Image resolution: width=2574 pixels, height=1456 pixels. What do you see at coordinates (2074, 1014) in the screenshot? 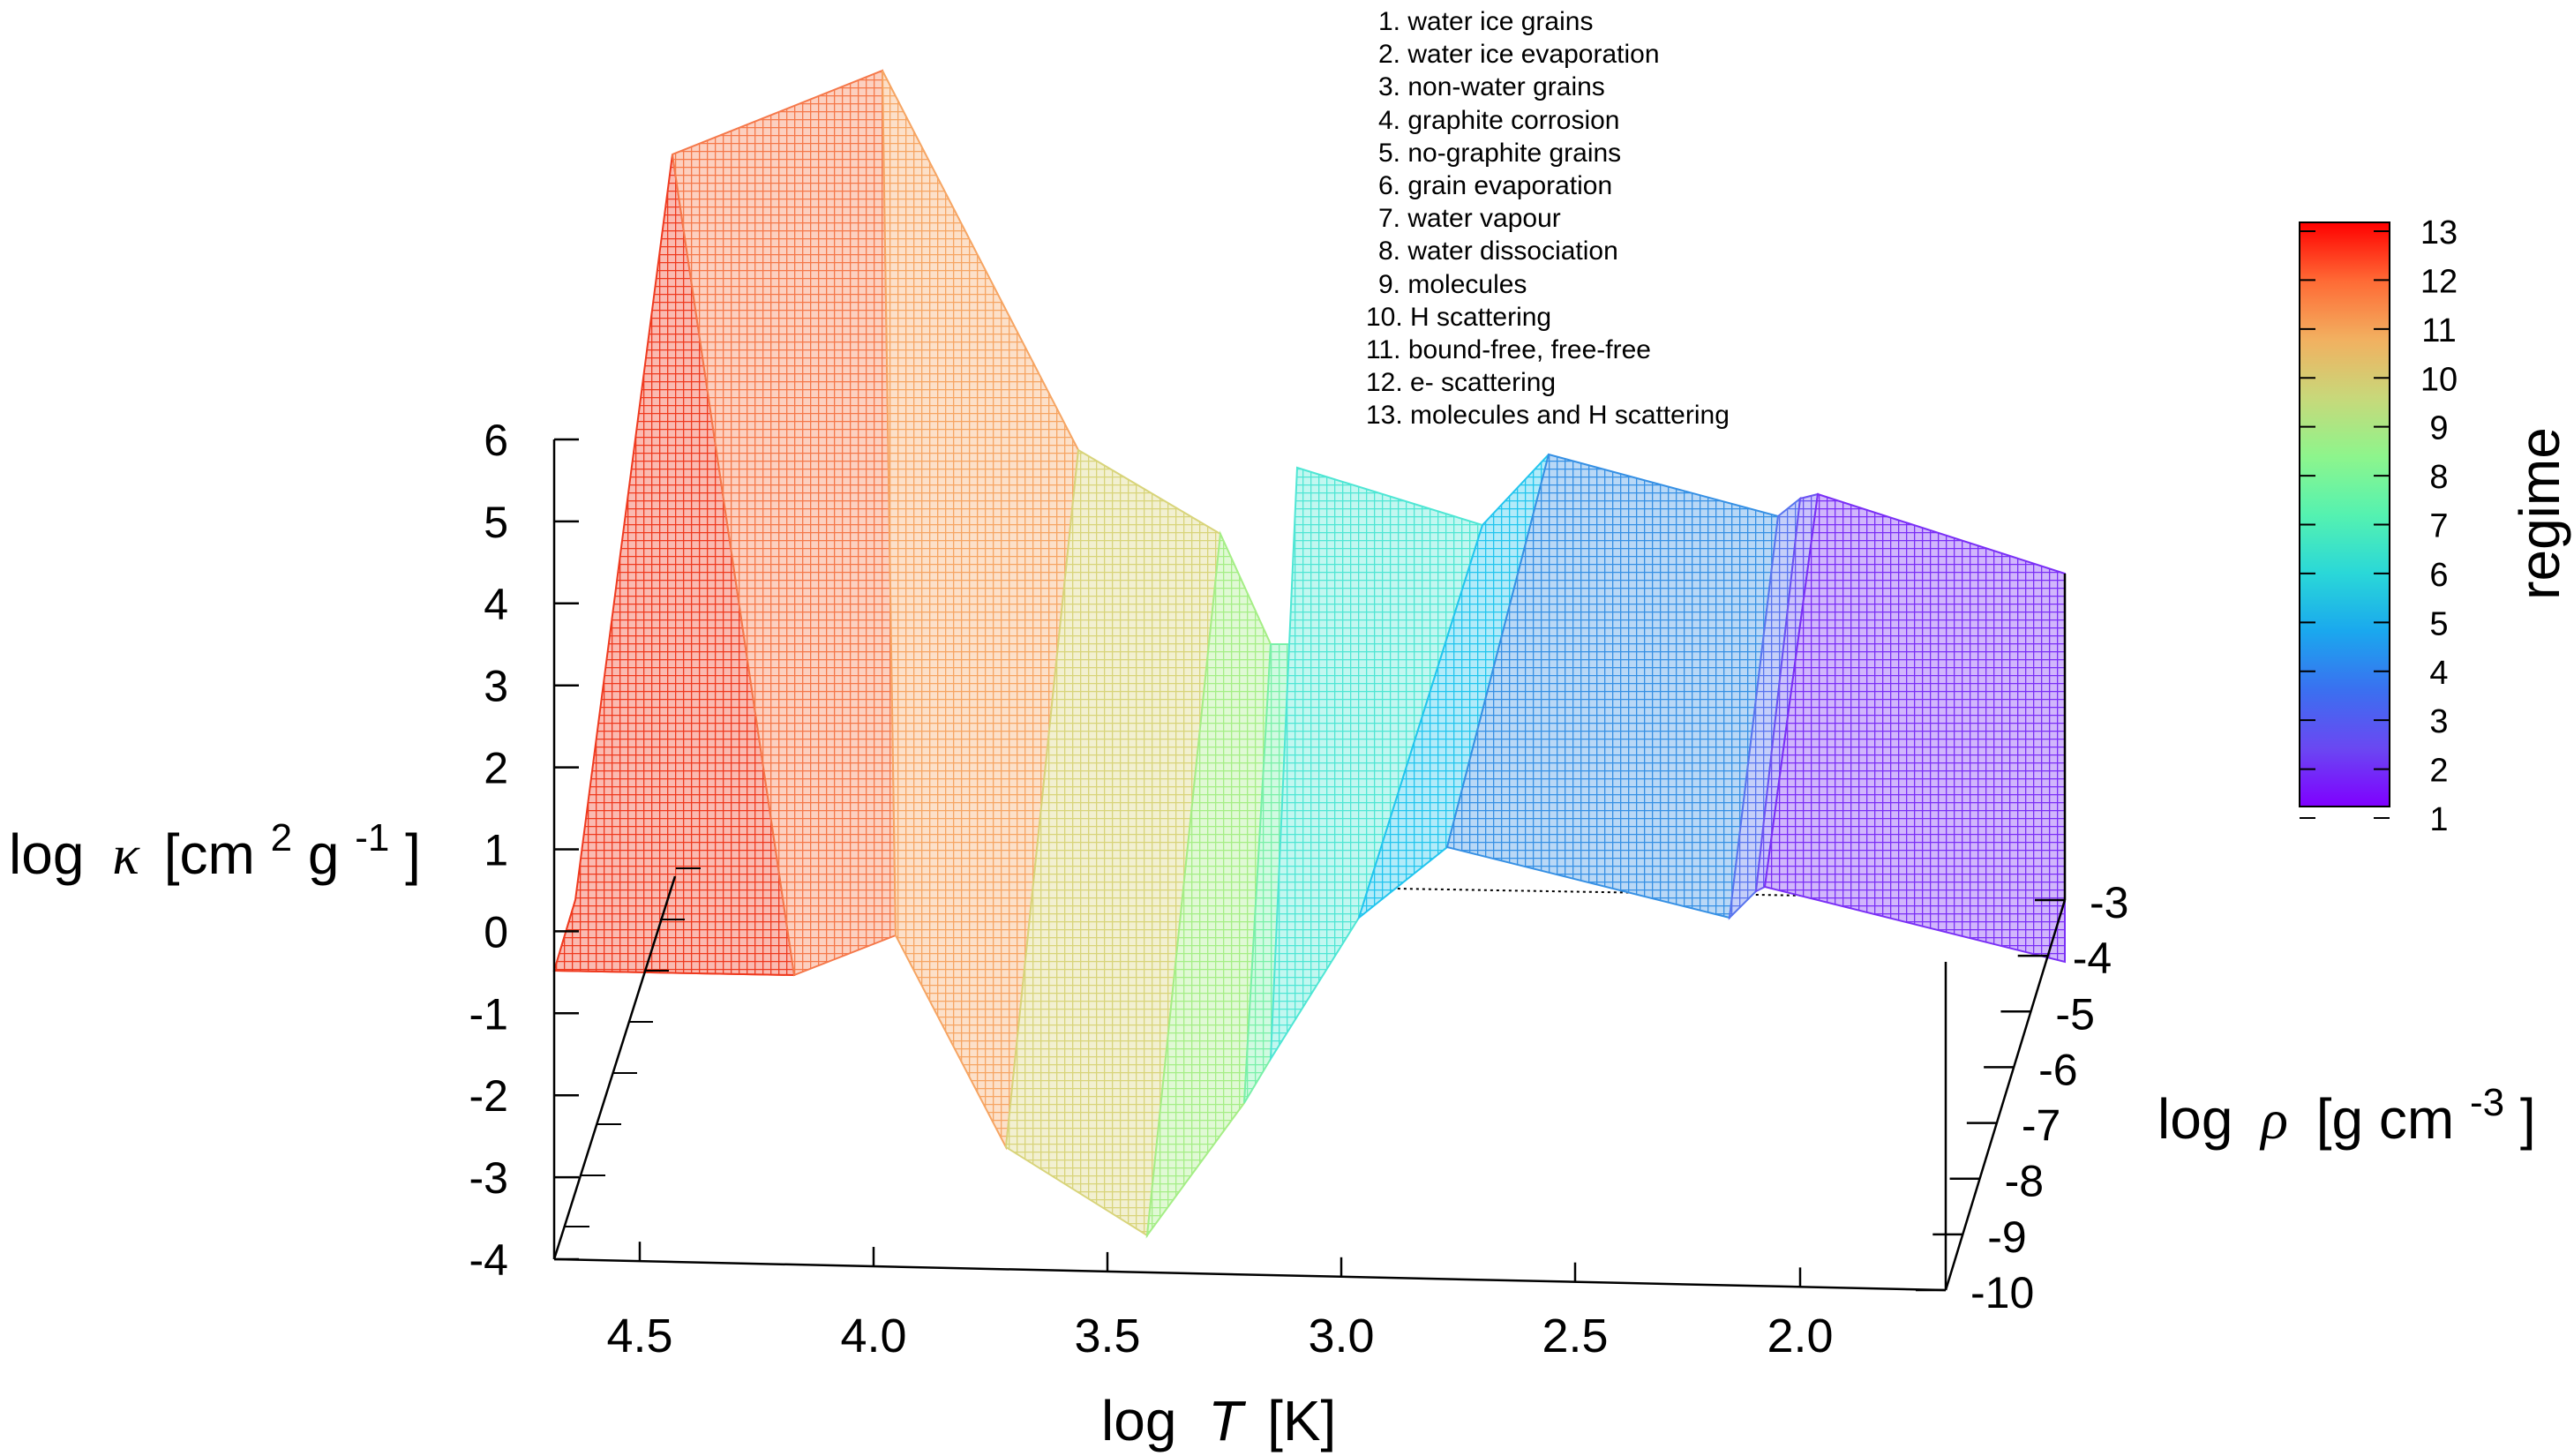
I see `y-tick-label: -5` at bounding box center [2074, 1014].